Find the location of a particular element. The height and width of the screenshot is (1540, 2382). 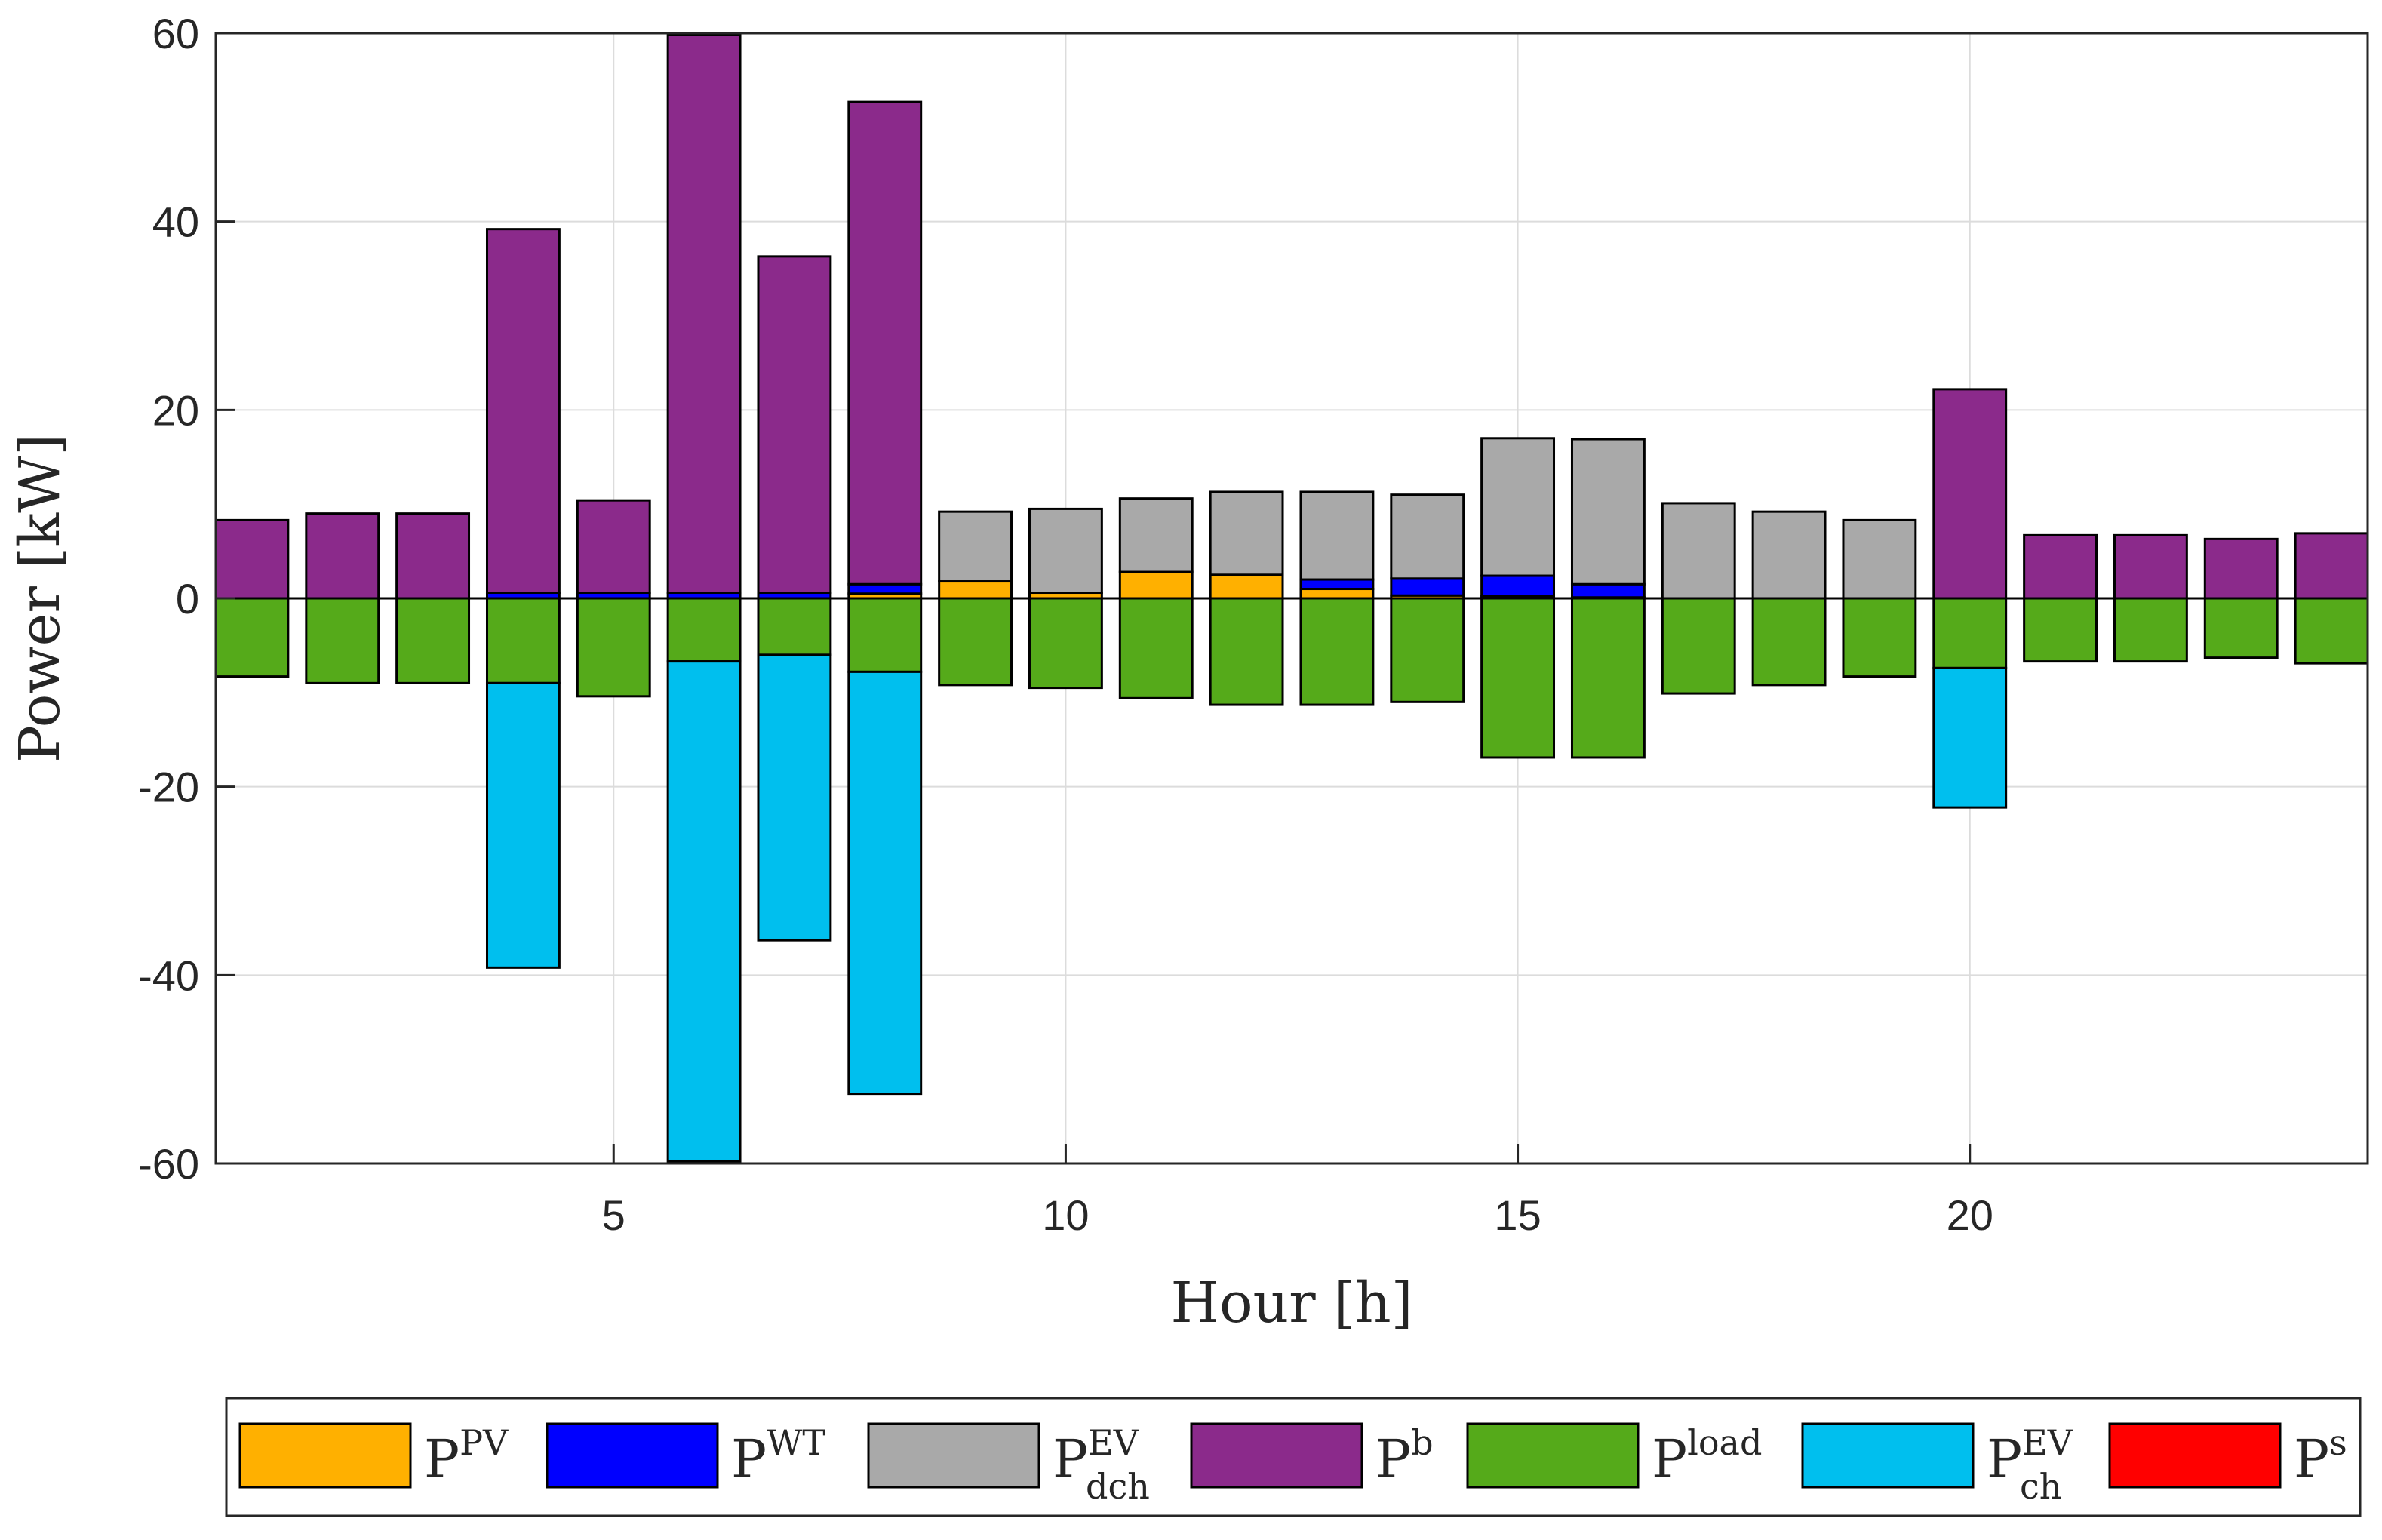

legend-label-pv: PPV is located at coordinates (466, 1456).